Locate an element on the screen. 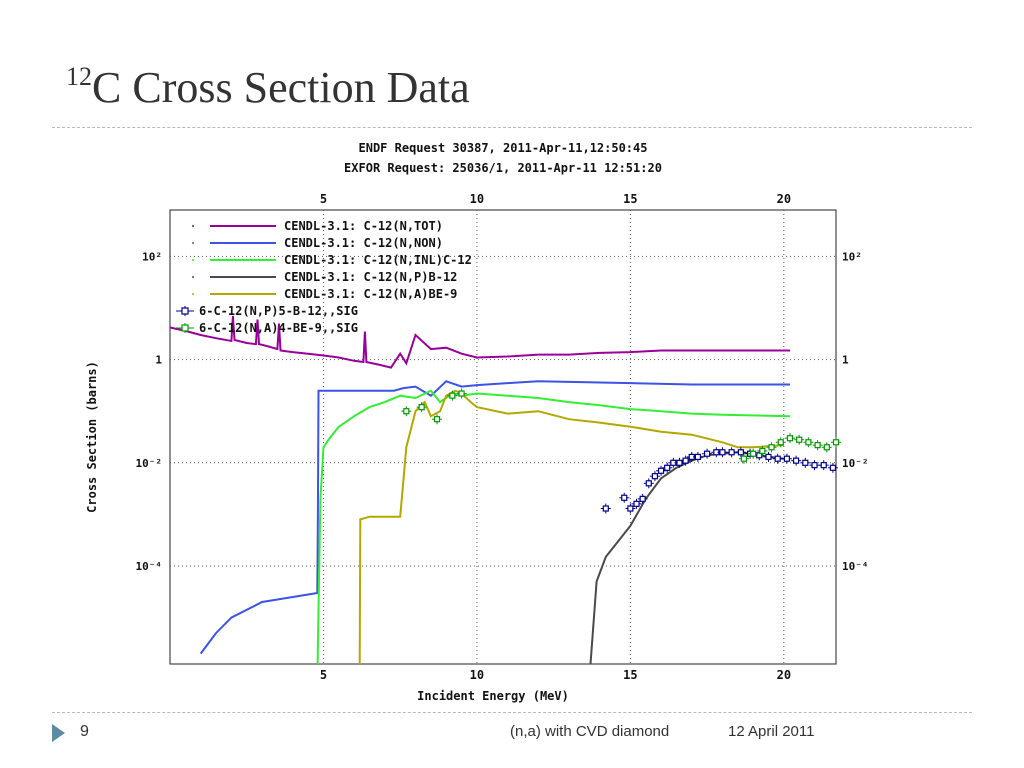 The height and width of the screenshot is (768, 1024). page-number: 9 is located at coordinates (84, 731).